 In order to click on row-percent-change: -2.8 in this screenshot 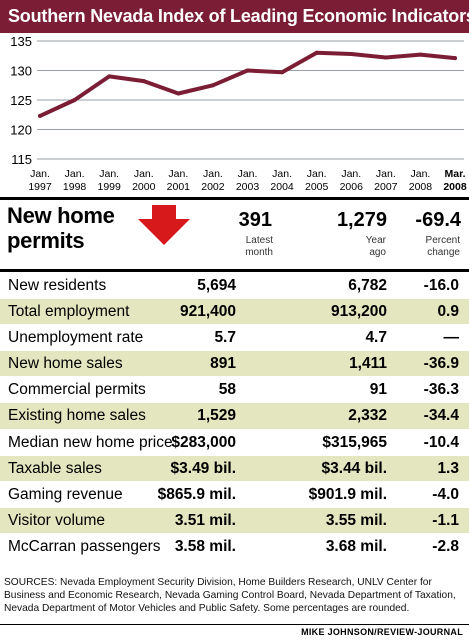, I will do `click(445, 546)`.